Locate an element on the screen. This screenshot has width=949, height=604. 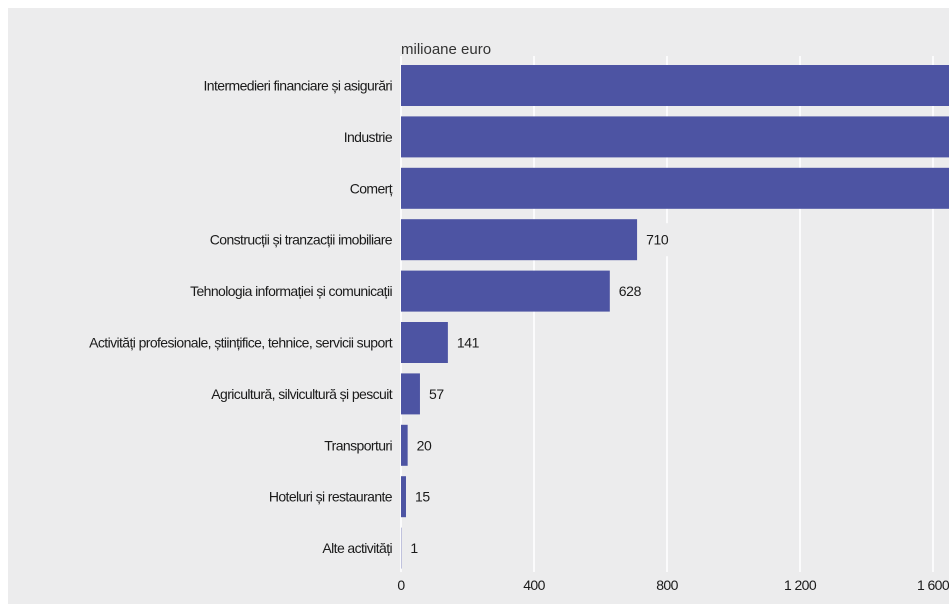
value-label: 1 is located at coordinates (414, 548).